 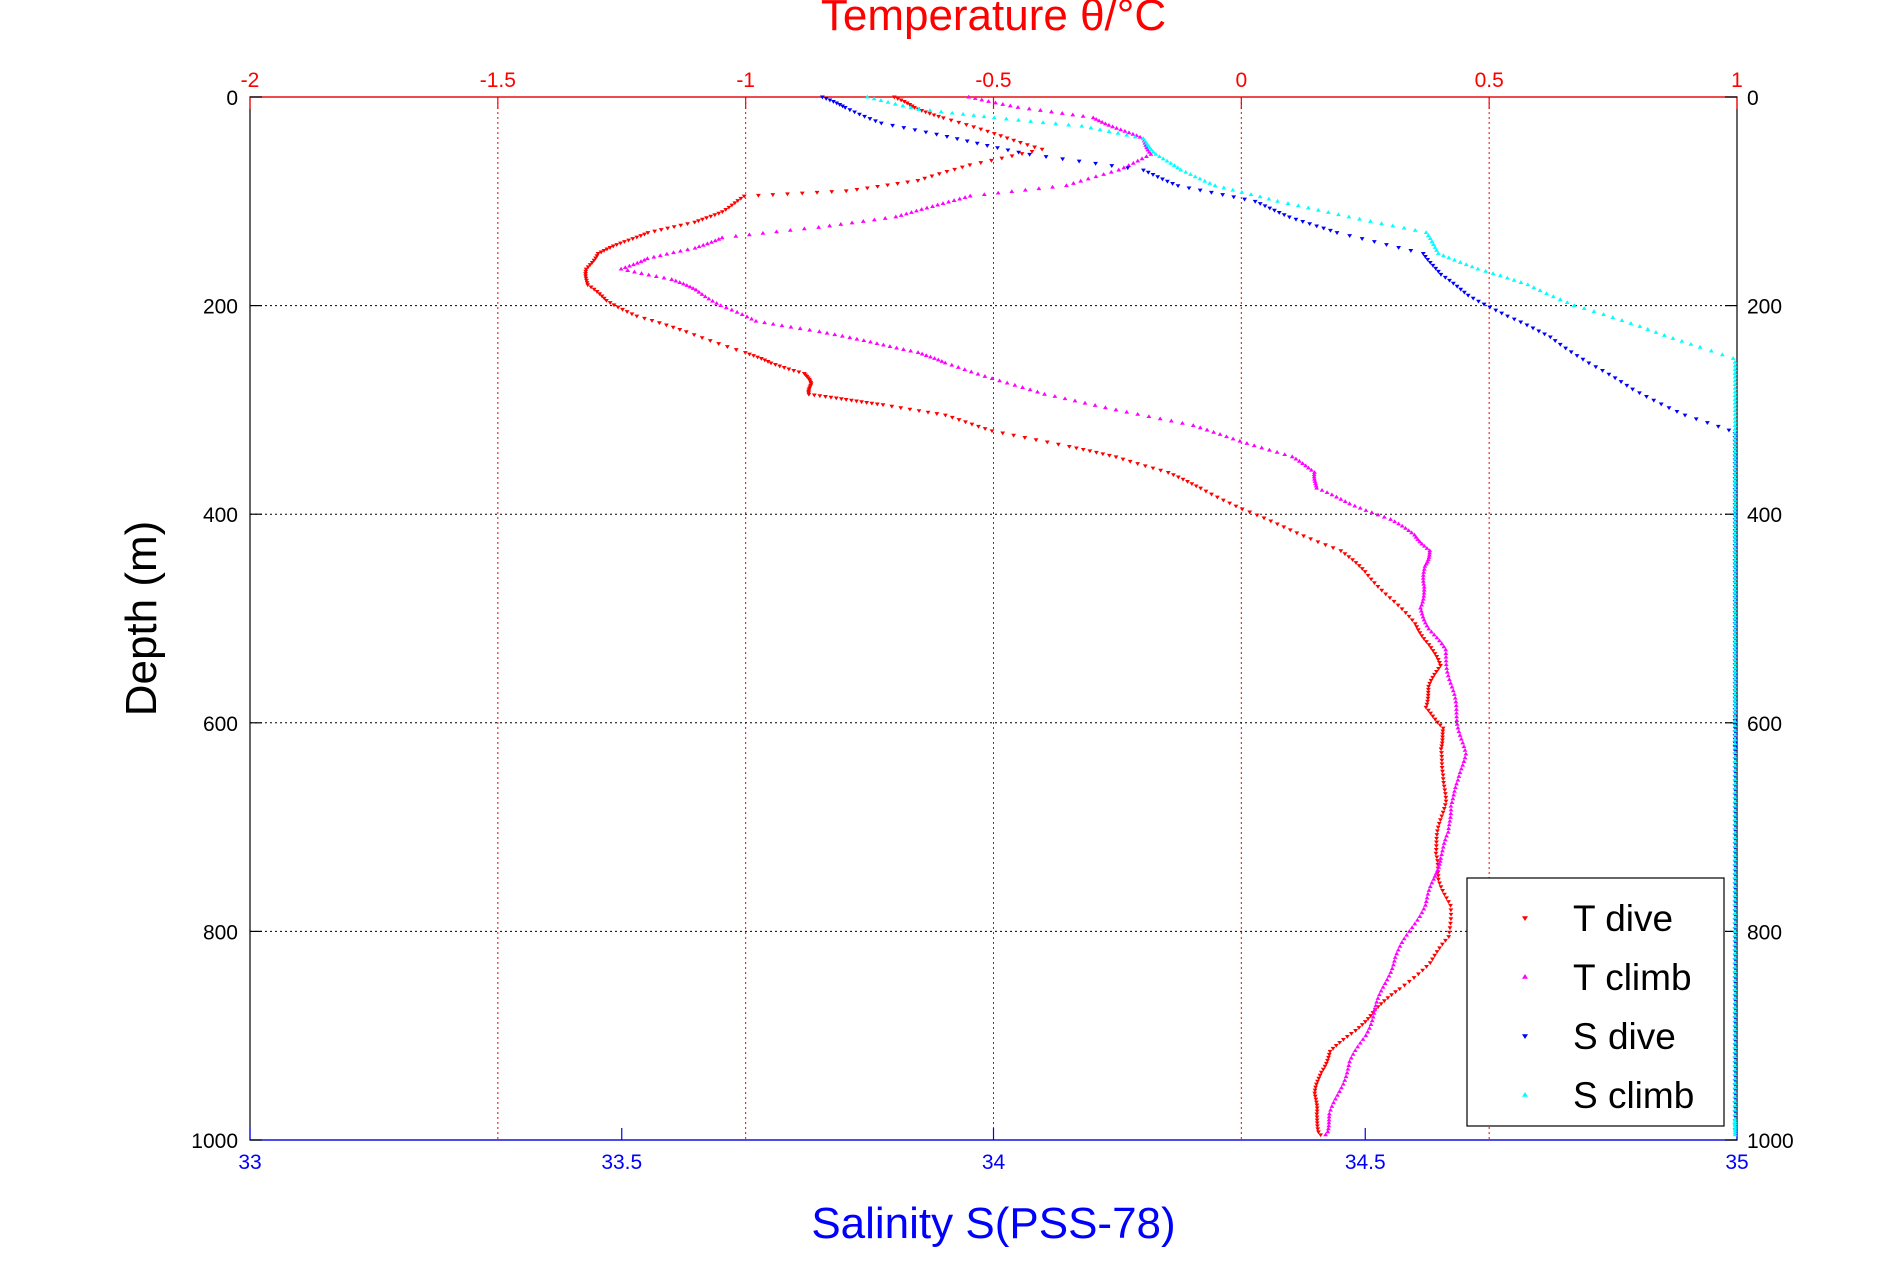 I want to click on left-tick-label: 200, so click(x=220, y=307).